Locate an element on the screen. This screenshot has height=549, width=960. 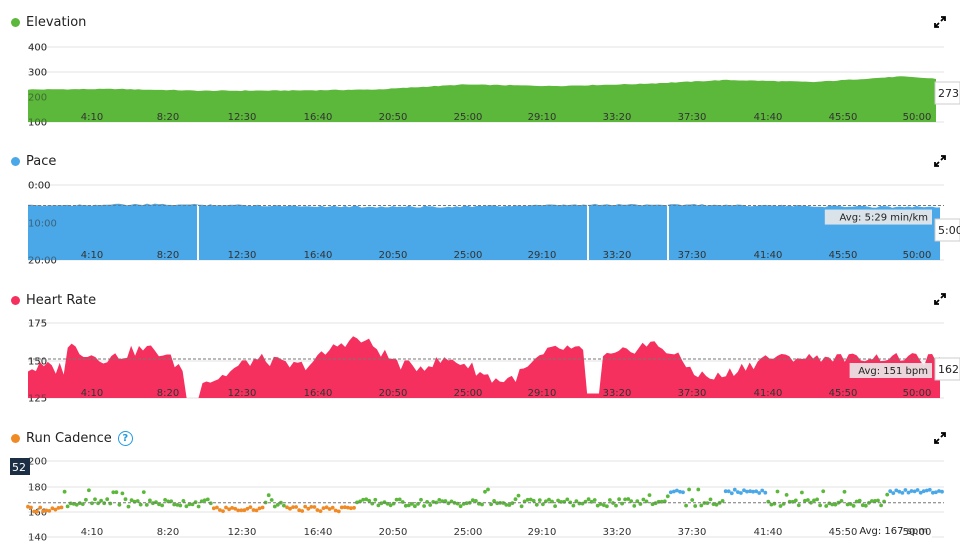
y-tick-label: 0:00 is located at coordinates (39, 186).